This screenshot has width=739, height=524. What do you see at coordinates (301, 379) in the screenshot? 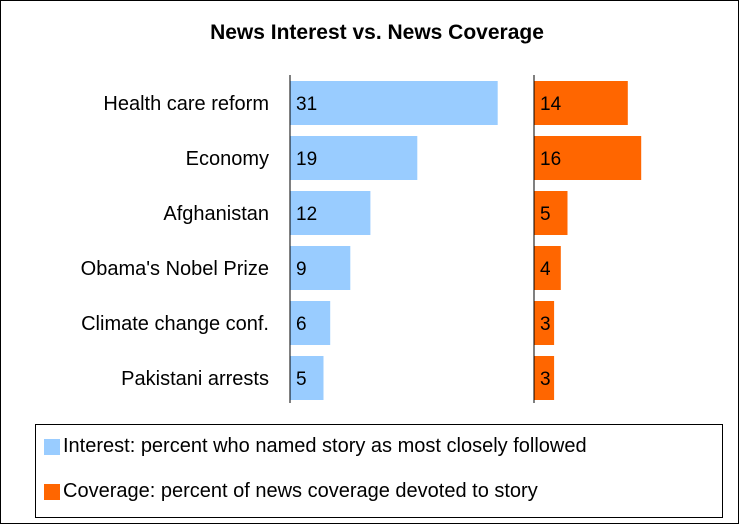
I see `interest-value-label: 5` at bounding box center [301, 379].